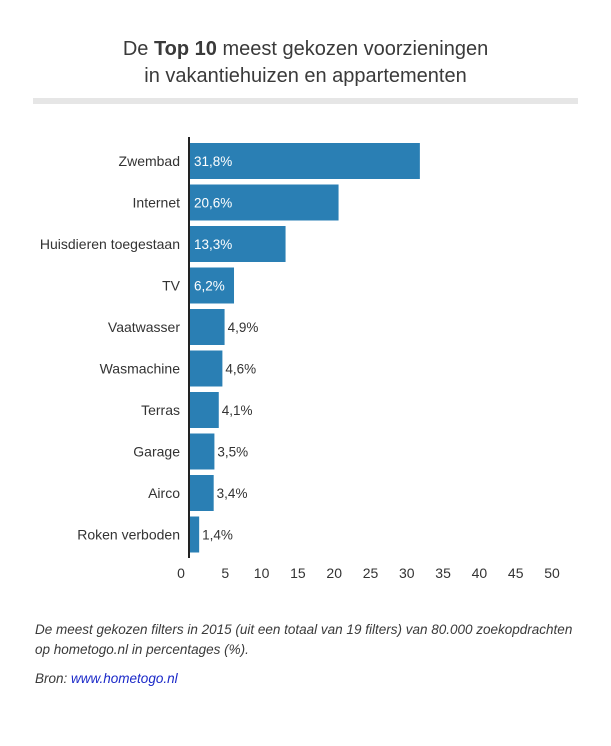 Image resolution: width=611 pixels, height=746 pixels. Describe the element at coordinates (160, 410) in the screenshot. I see `category-label: Terras` at that location.